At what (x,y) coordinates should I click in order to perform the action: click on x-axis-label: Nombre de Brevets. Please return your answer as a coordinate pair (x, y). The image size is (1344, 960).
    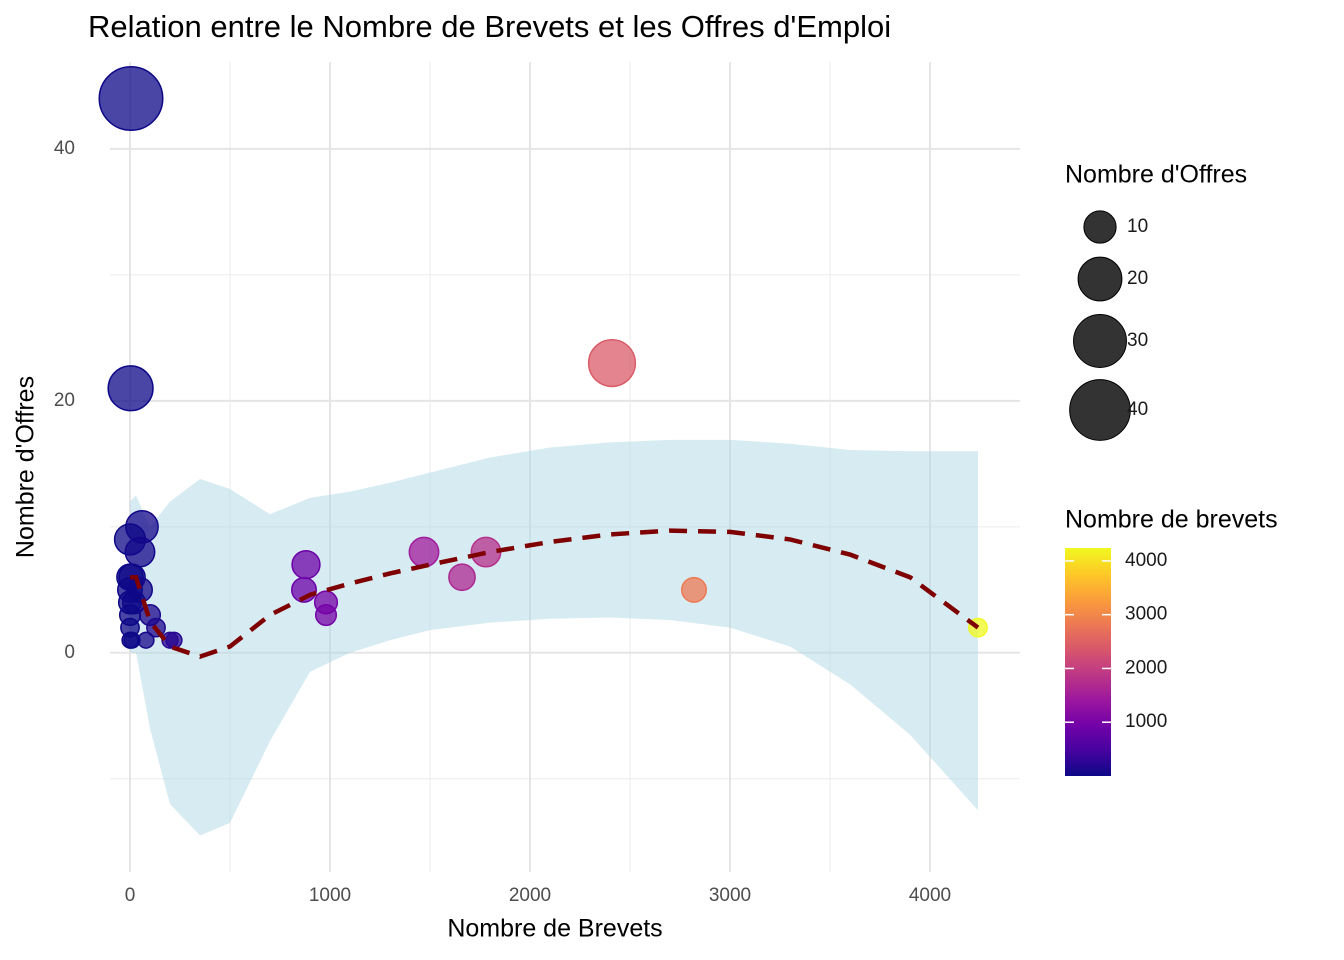
    Looking at the image, I should click on (554, 929).